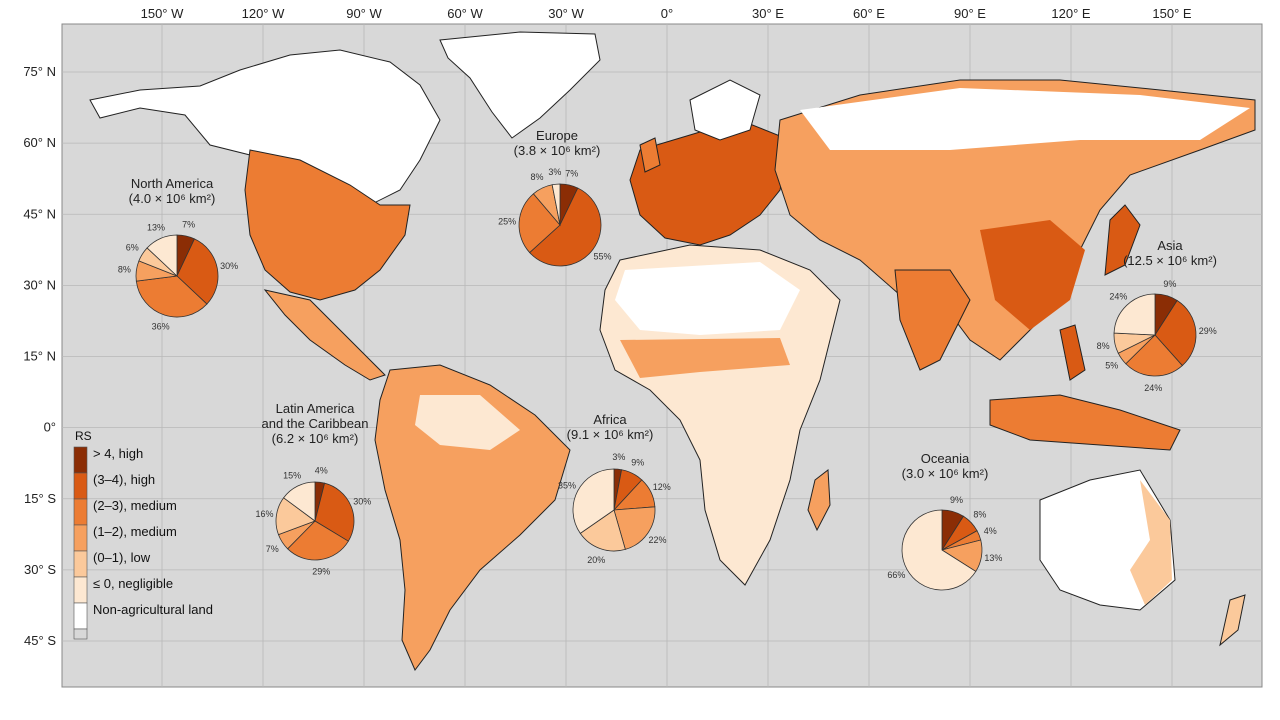  I want to click on lon-tick-label: 150° W, so click(163, 13).